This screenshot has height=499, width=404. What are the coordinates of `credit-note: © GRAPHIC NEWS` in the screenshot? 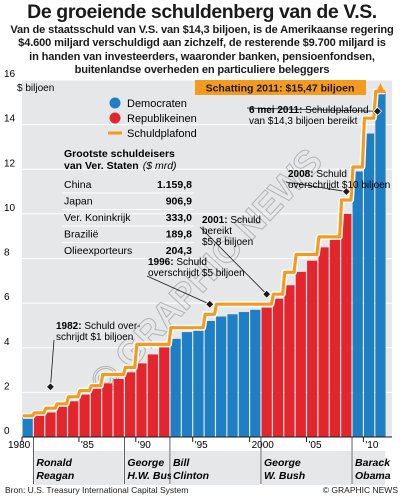 It's located at (360, 490).